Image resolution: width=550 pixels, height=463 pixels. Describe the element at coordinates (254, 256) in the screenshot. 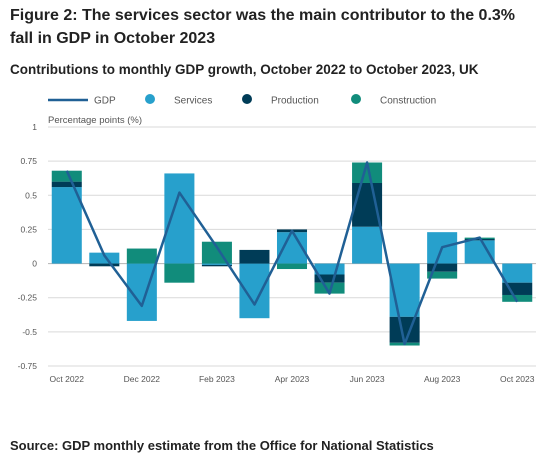

I see `bar-production-mar-2023` at that location.